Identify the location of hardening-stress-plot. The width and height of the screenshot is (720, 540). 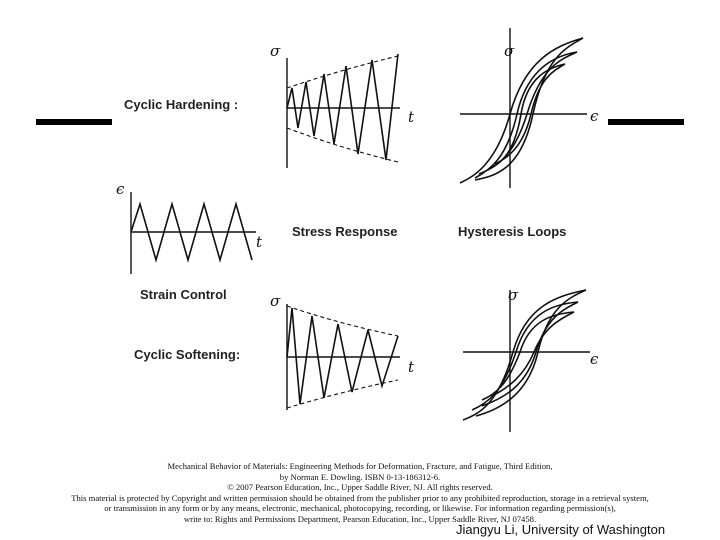
(343, 110).